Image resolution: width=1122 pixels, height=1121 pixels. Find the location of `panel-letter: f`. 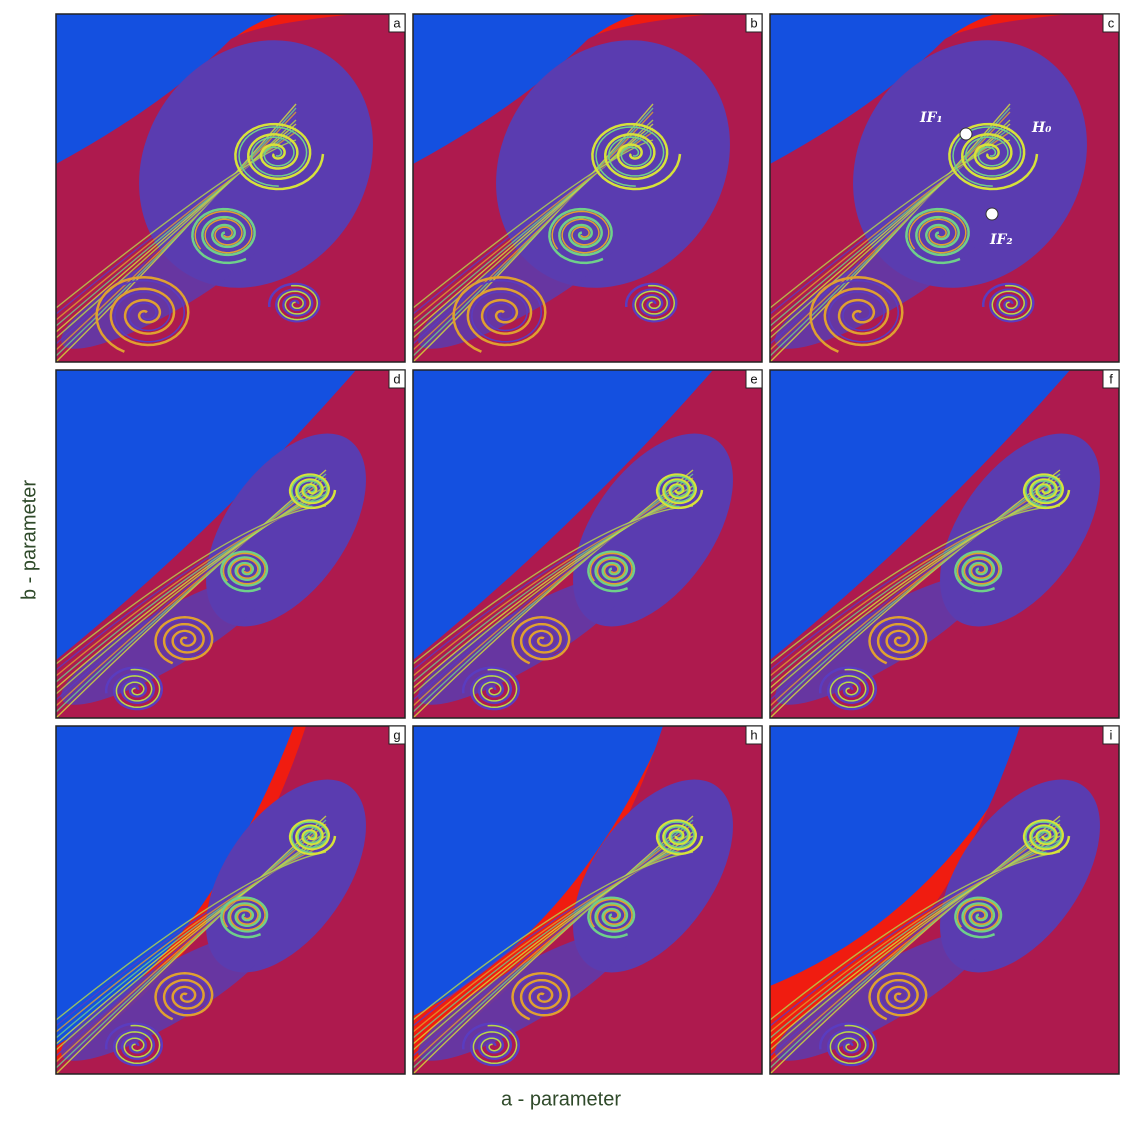

panel-letter: f is located at coordinates (1111, 378).